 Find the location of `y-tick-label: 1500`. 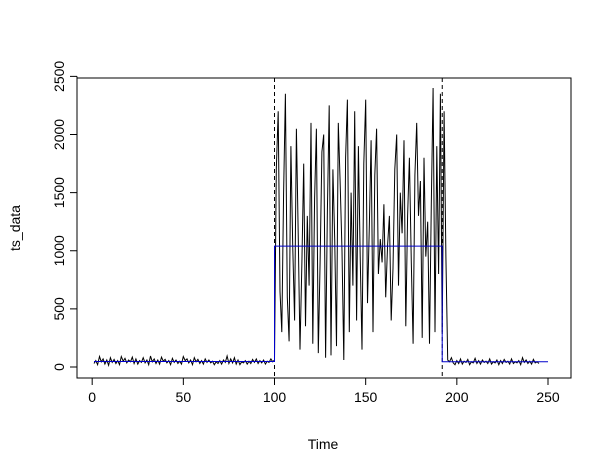

y-tick-label: 1500 is located at coordinates (59, 192).